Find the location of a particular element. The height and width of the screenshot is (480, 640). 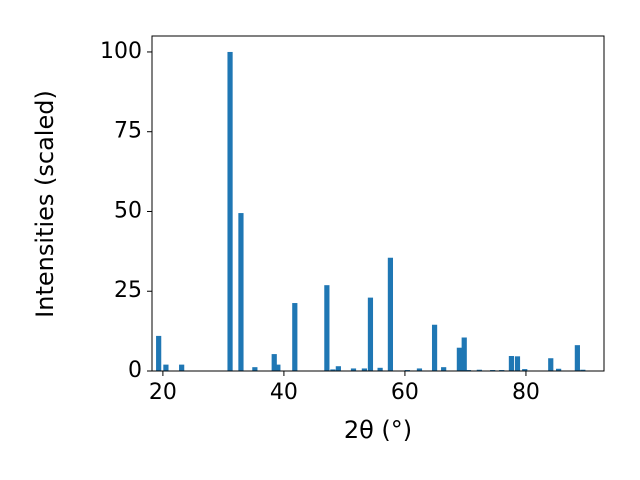

y-tick-label: 75 is located at coordinates (128, 131).